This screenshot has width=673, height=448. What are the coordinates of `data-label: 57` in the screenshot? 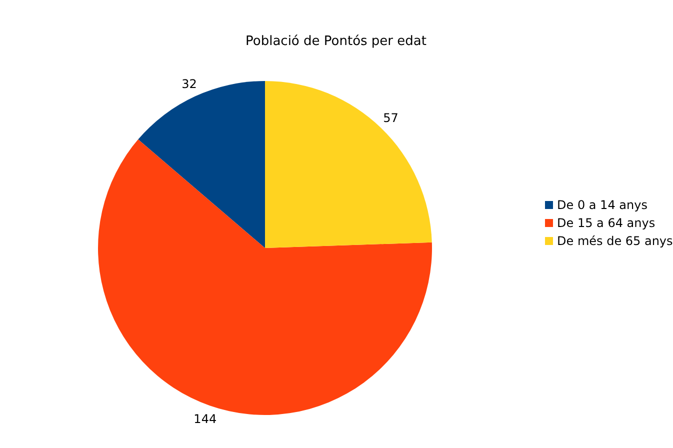 It's located at (390, 118).